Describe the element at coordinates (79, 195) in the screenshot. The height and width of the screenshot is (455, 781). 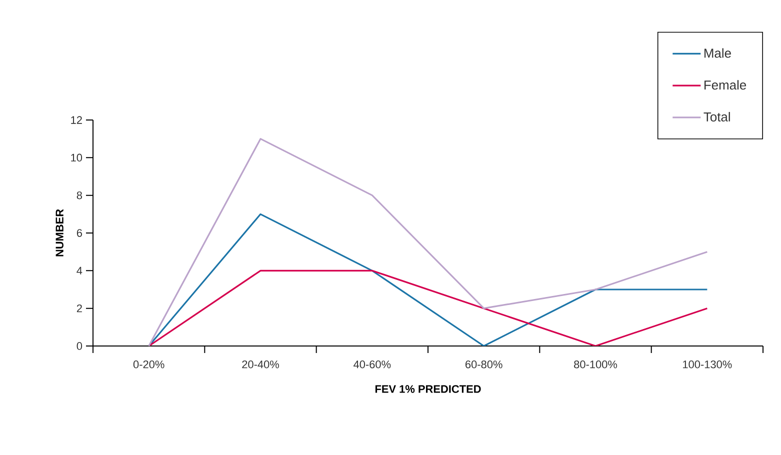
I see `y-tick-label: 8` at that location.